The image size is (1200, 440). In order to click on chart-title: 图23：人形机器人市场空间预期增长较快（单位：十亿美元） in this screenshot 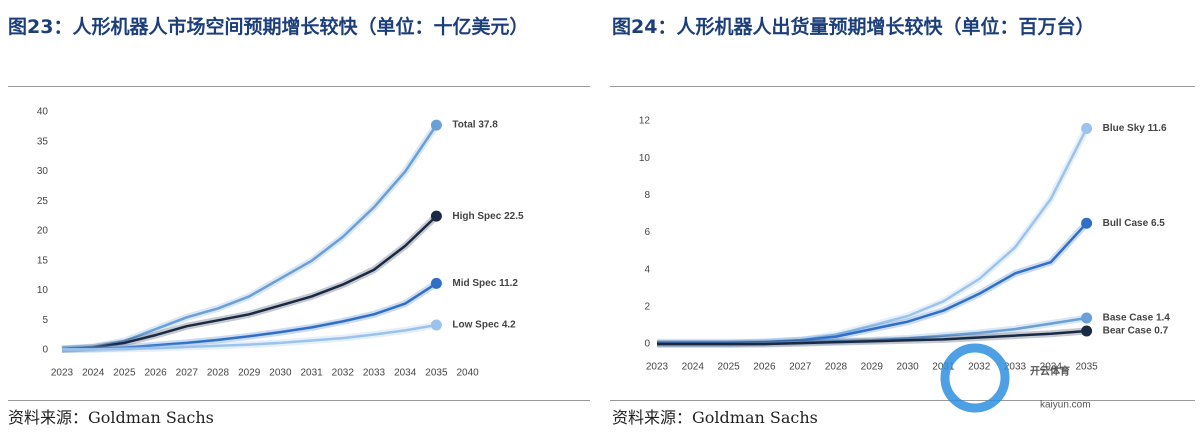, I will do `click(268, 27)`.